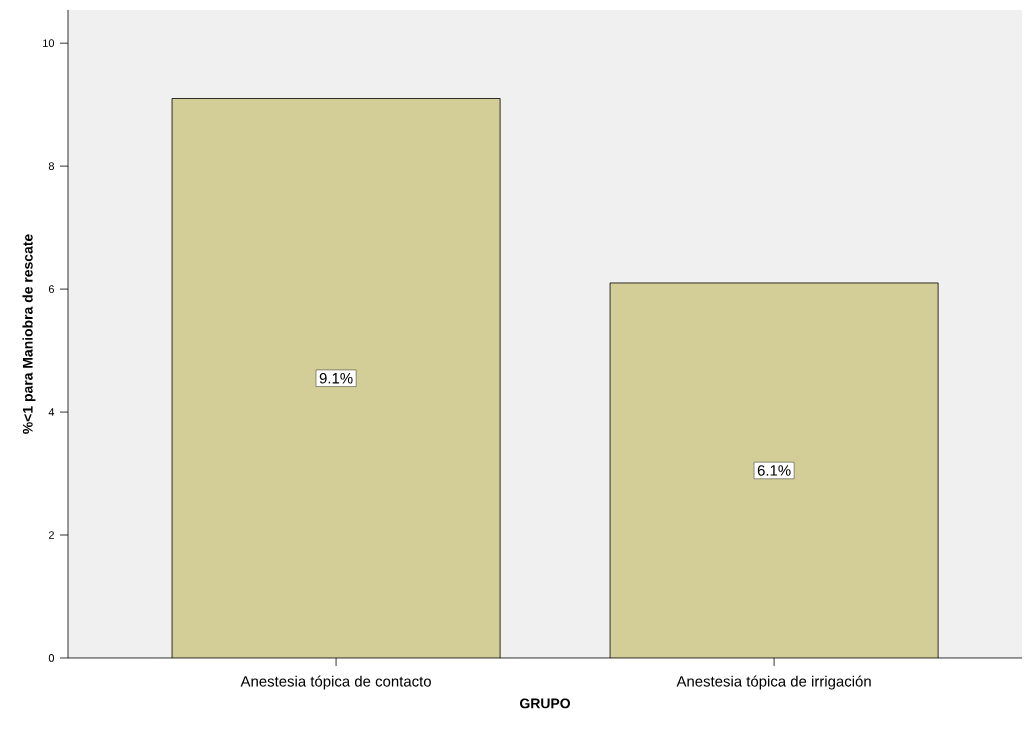 The image size is (1030, 729). I want to click on data-label: 9.1%, so click(336, 378).